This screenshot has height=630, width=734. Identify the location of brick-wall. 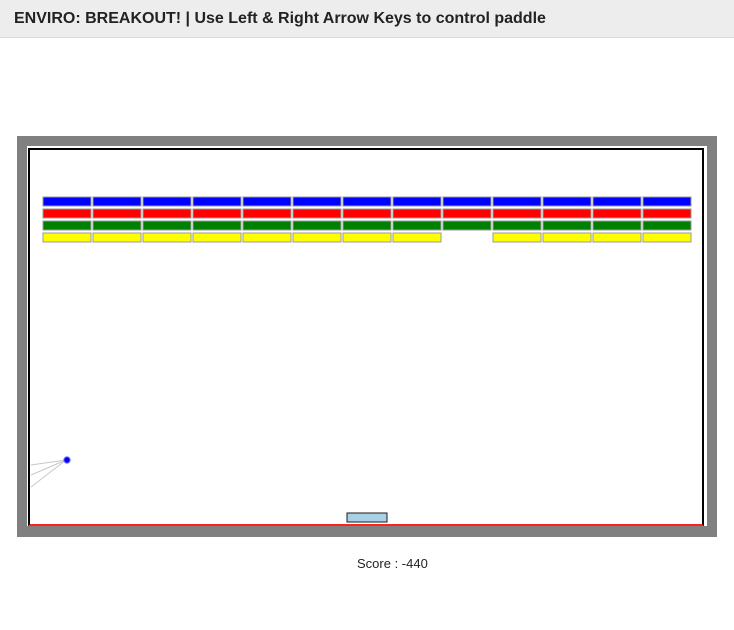
(367, 219).